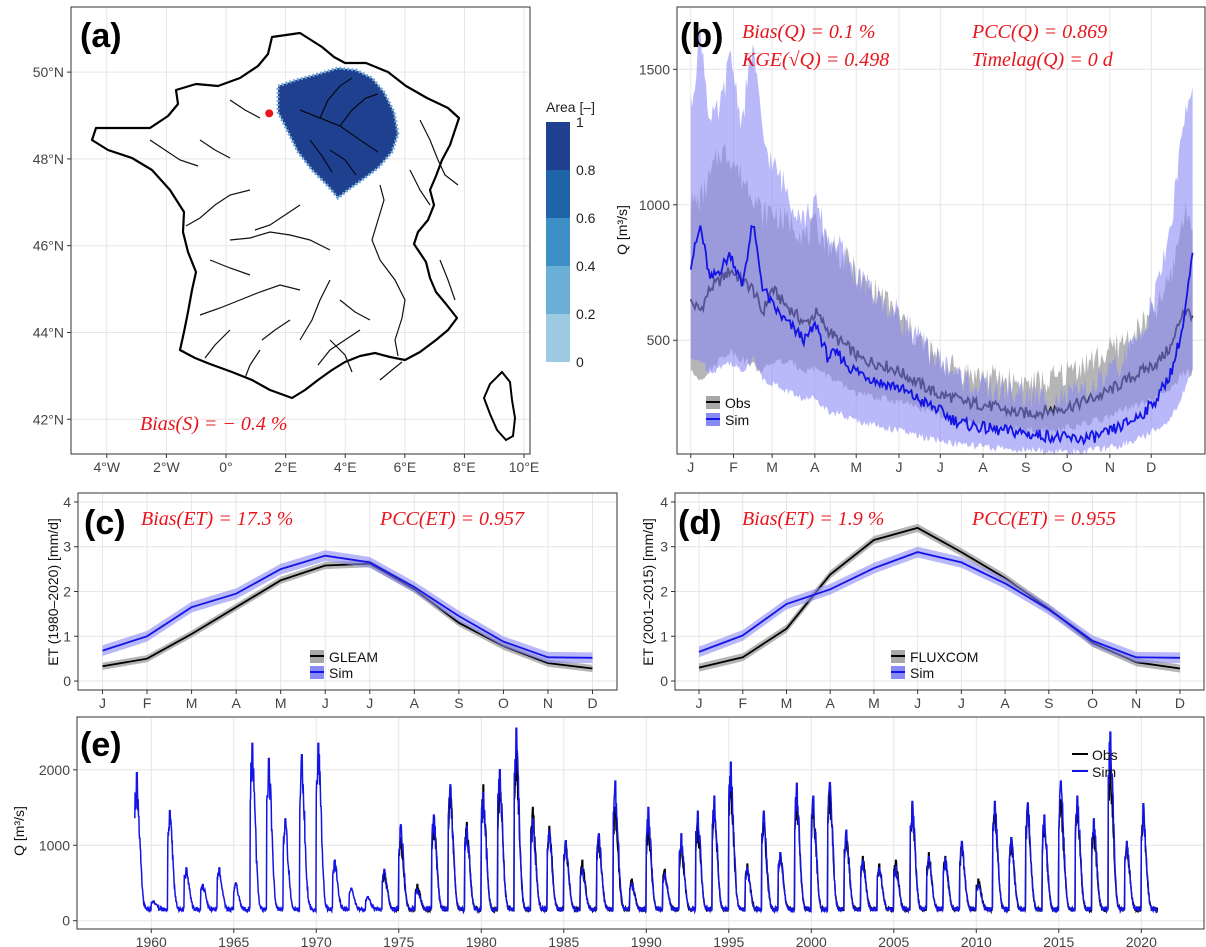 This screenshot has height=947, width=1206. I want to click on colorbar-tick-label: 0.6, so click(586, 218).